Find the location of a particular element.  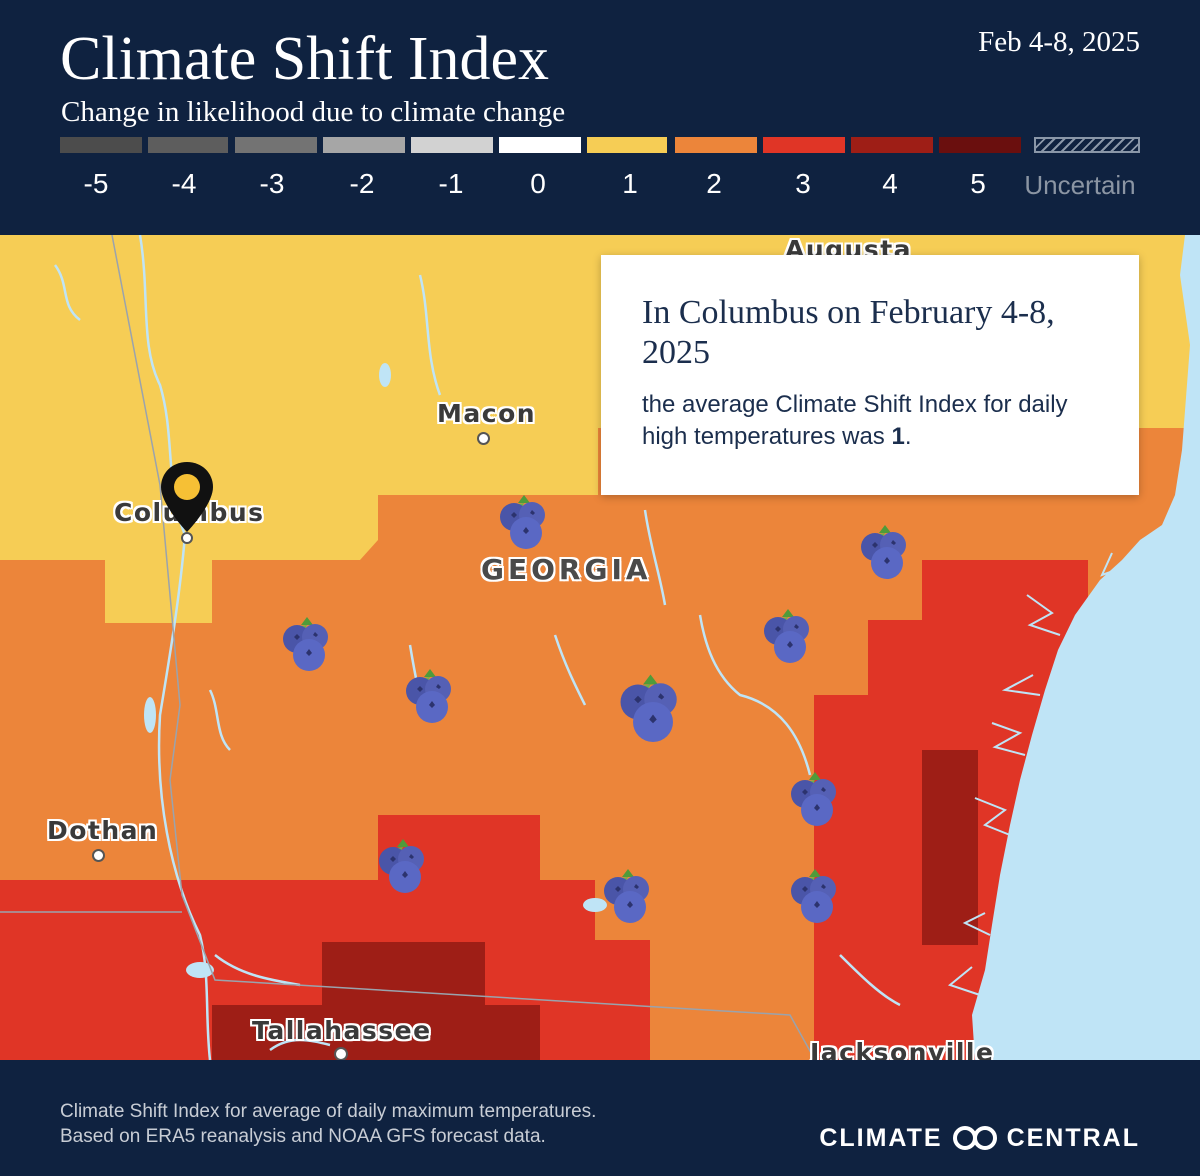

city-dot-tallahassee is located at coordinates (341, 1053).